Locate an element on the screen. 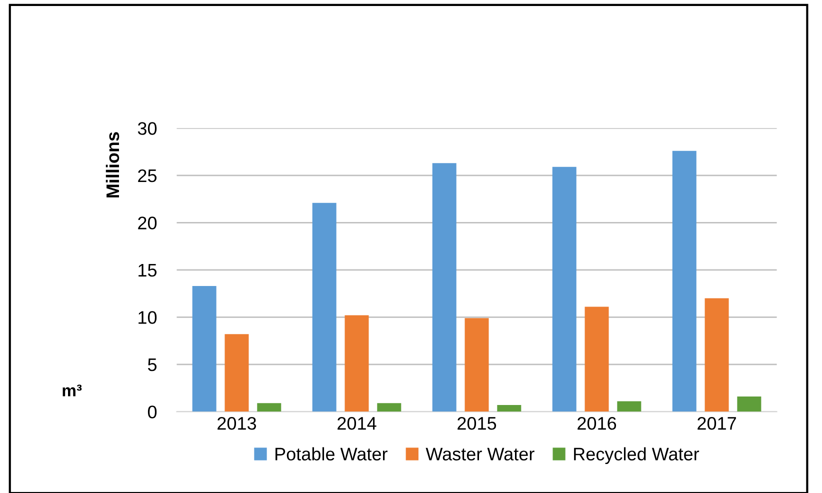  x-tick-label: 2016 is located at coordinates (597, 423).